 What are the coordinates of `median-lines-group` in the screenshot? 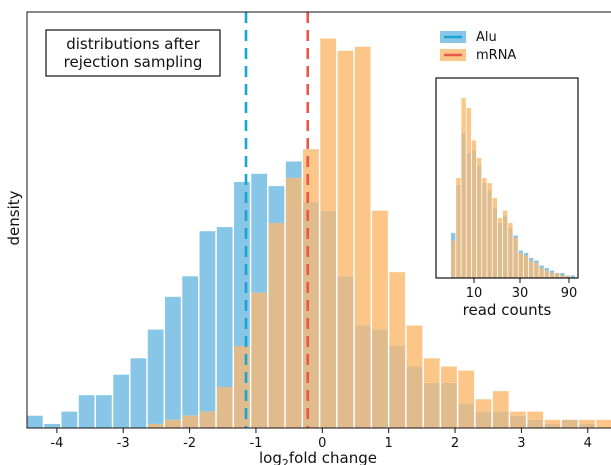 It's located at (277, 220).